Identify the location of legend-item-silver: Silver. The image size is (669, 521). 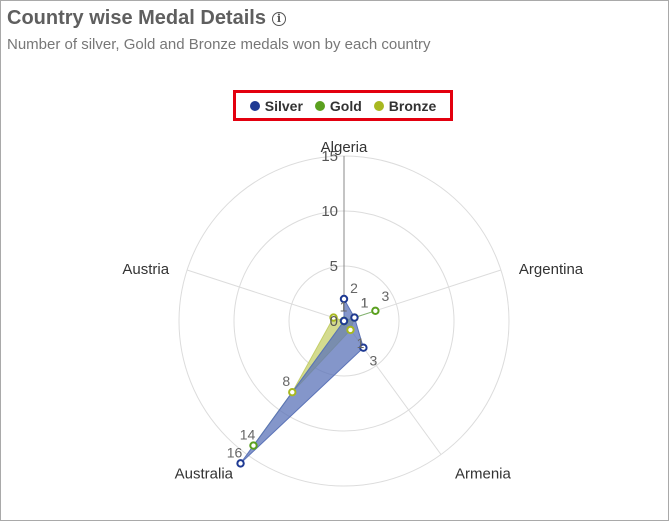
(276, 105).